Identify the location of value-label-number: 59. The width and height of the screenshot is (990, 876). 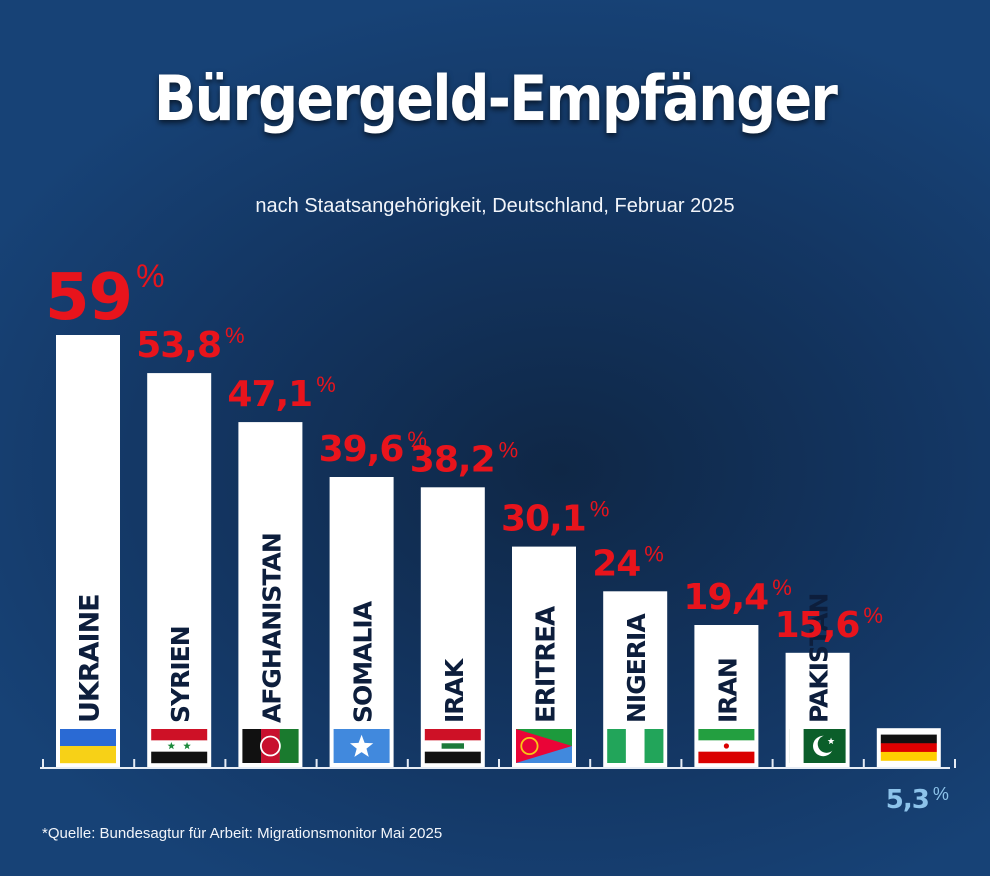
(88, 298).